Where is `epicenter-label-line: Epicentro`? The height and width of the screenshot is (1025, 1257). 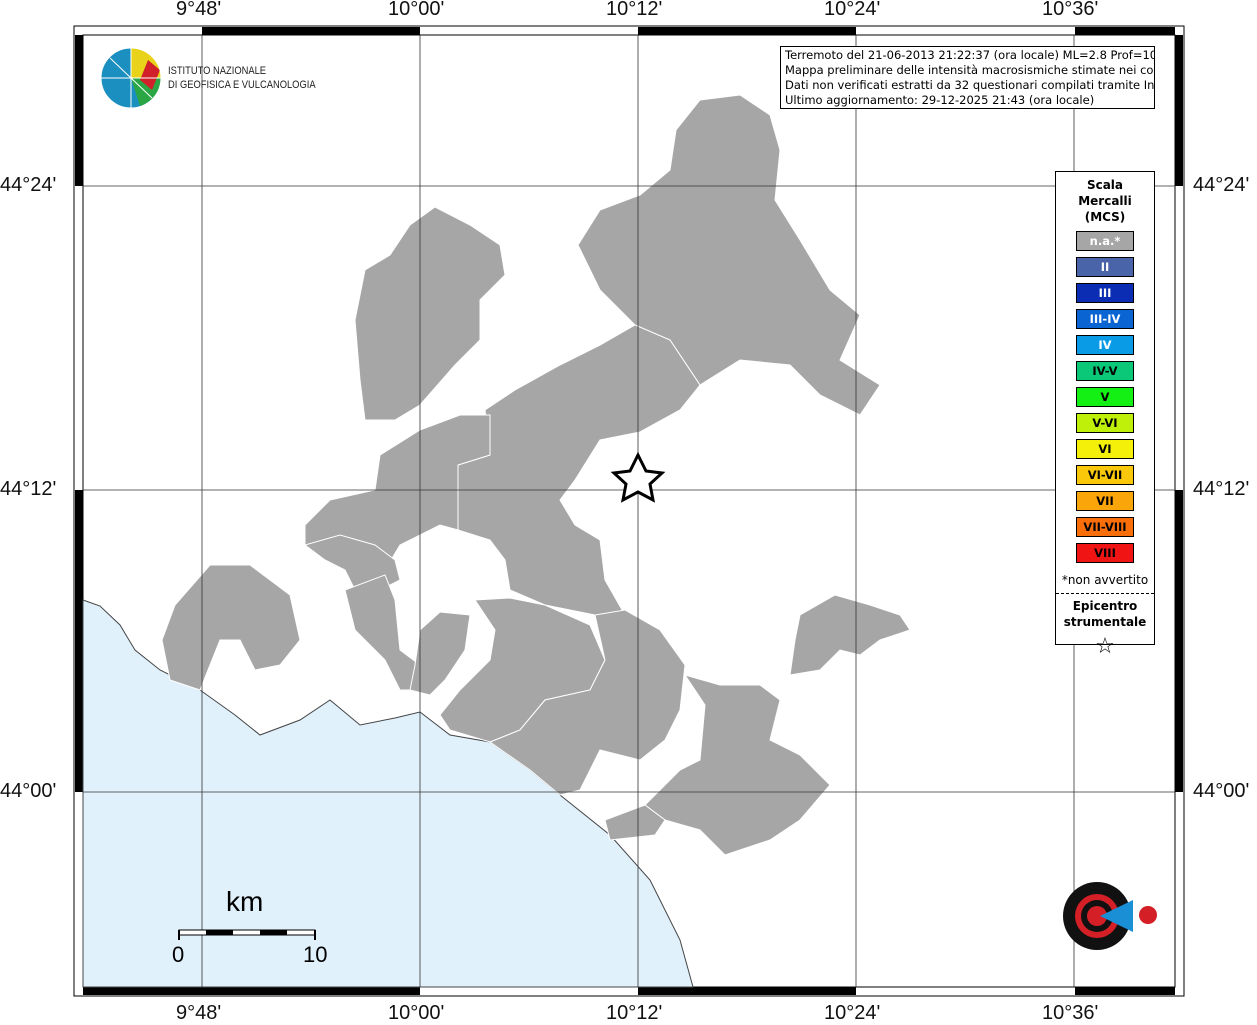
epicenter-label-line: Epicentro is located at coordinates (1105, 606).